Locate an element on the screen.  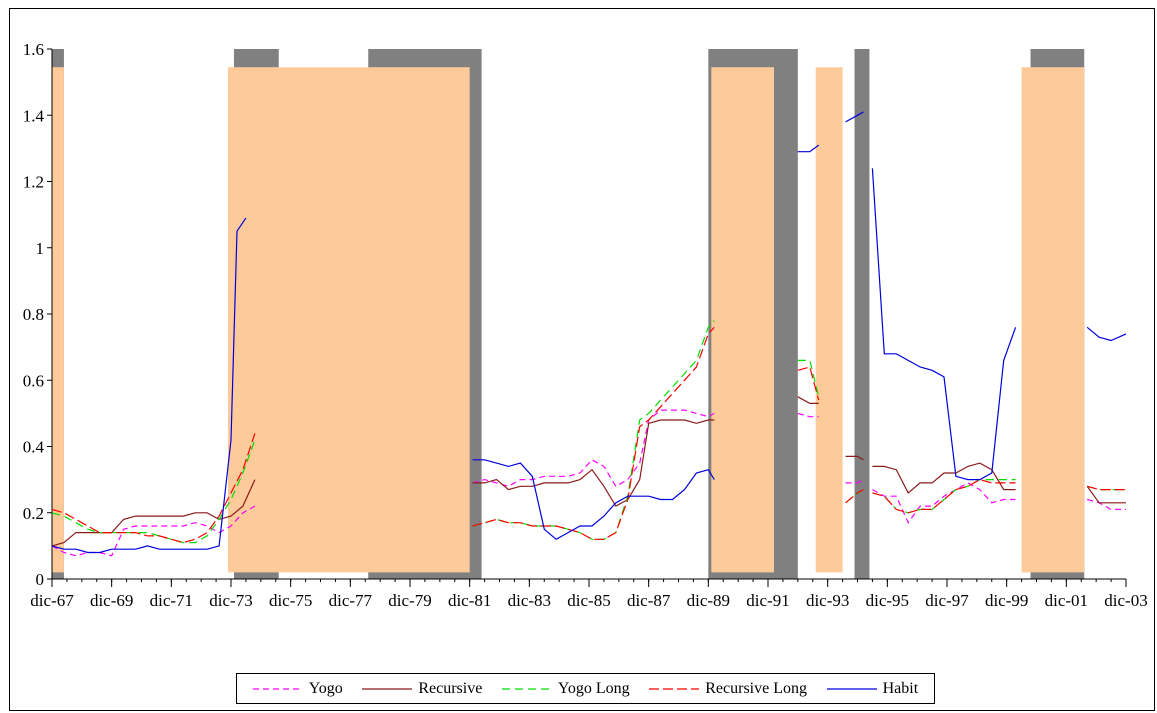
x-tick-label: dic-85 is located at coordinates (588, 600).